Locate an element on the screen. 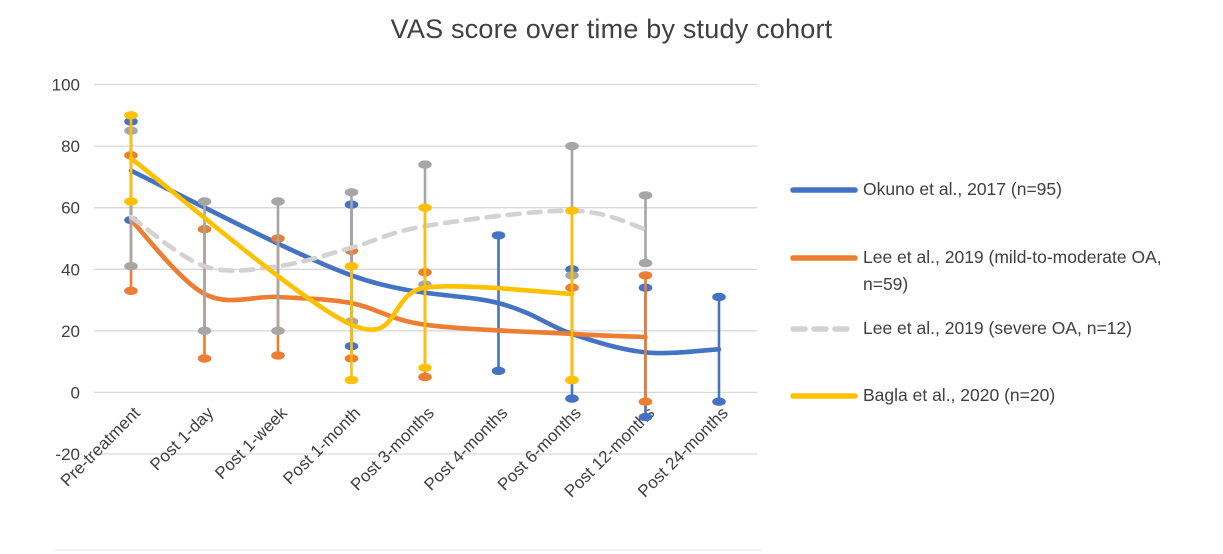 This screenshot has height=554, width=1223. chart-title: VAS score over time by study cohort is located at coordinates (611, 29).